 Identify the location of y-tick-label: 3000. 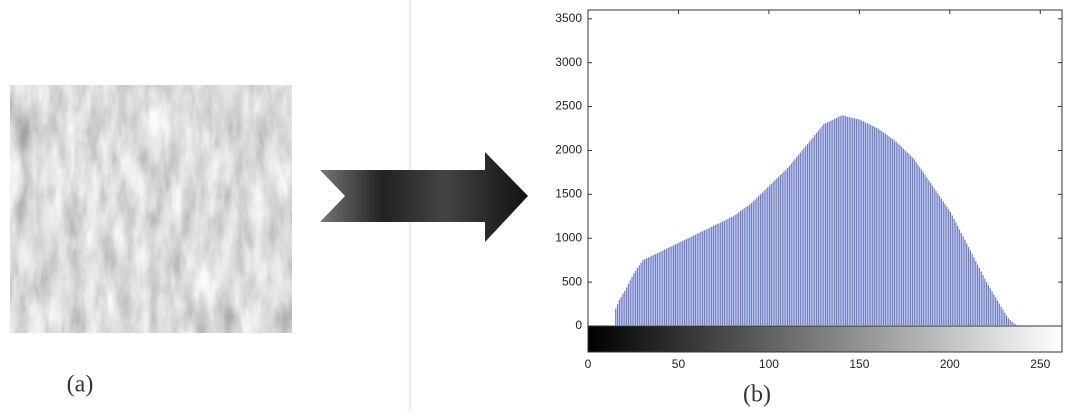
(568, 62).